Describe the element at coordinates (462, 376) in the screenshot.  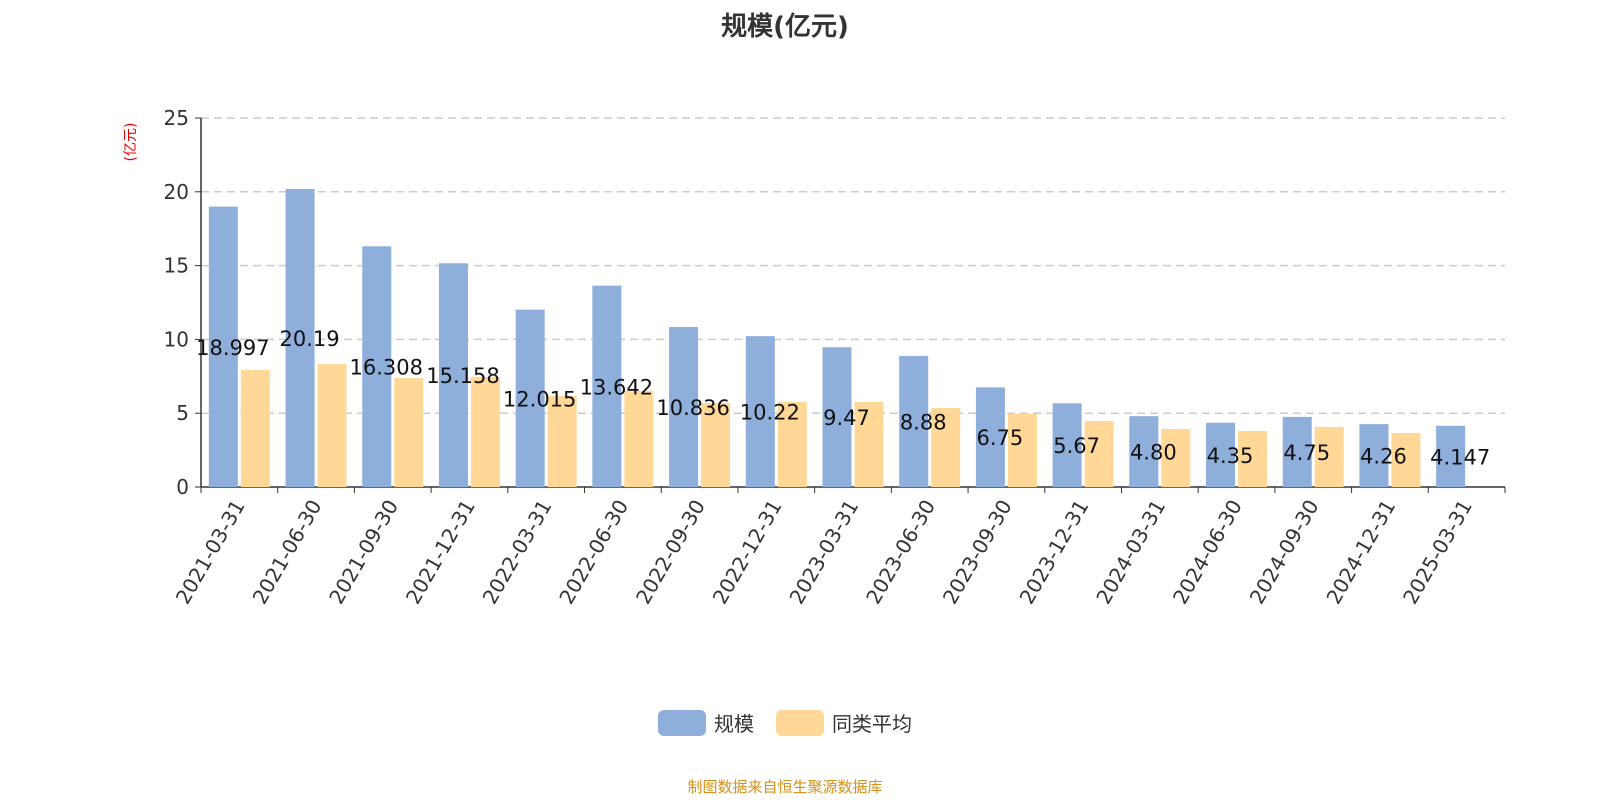
I see `data-label: 15.158` at that location.